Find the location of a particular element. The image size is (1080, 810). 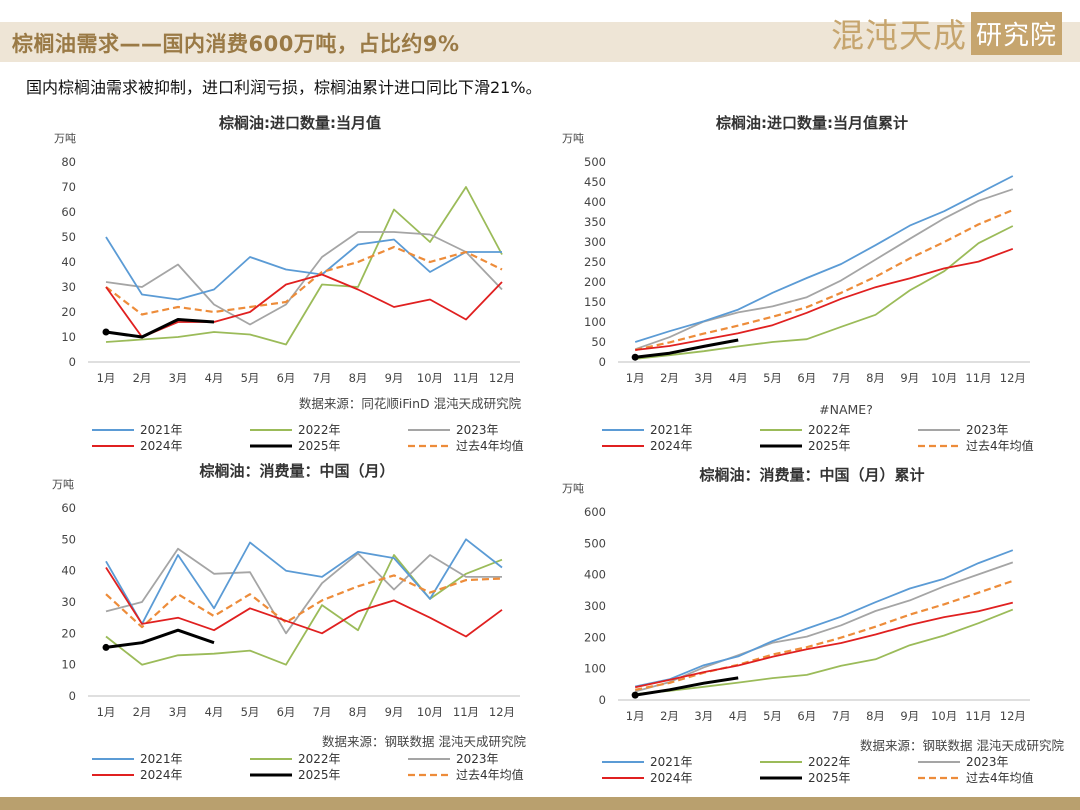

y-tick-label: 200 is located at coordinates (595, 282).